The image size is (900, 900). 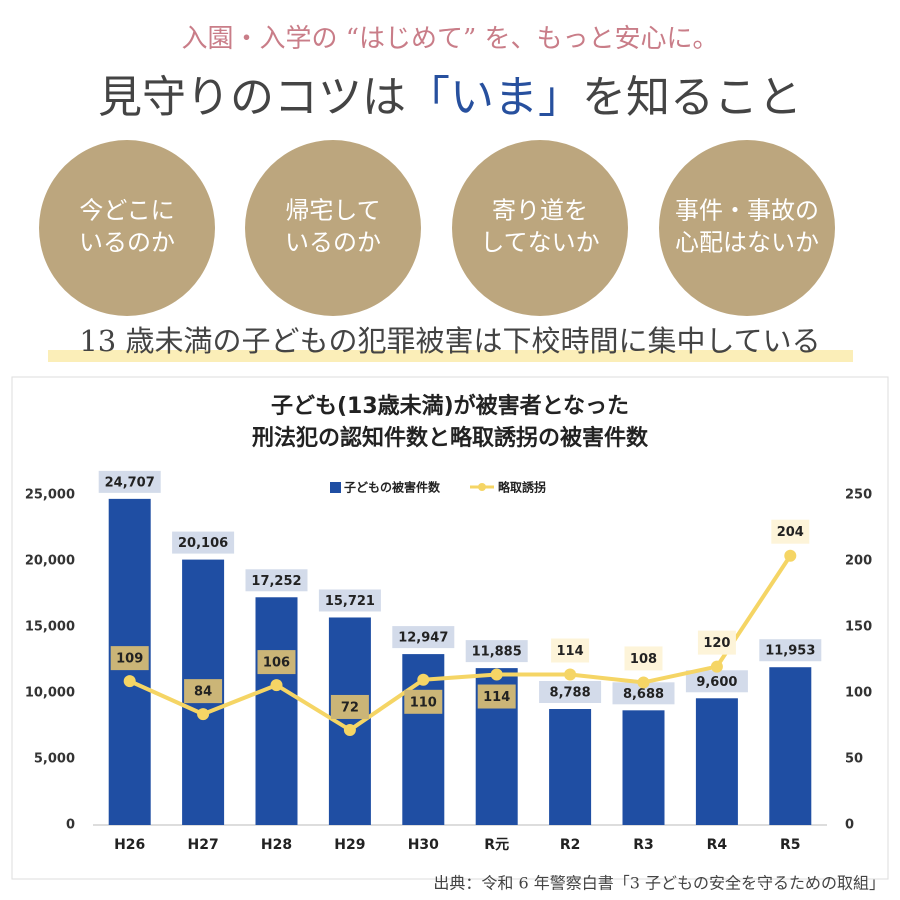 I want to click on y2-tick-label: 50, so click(x=854, y=759).